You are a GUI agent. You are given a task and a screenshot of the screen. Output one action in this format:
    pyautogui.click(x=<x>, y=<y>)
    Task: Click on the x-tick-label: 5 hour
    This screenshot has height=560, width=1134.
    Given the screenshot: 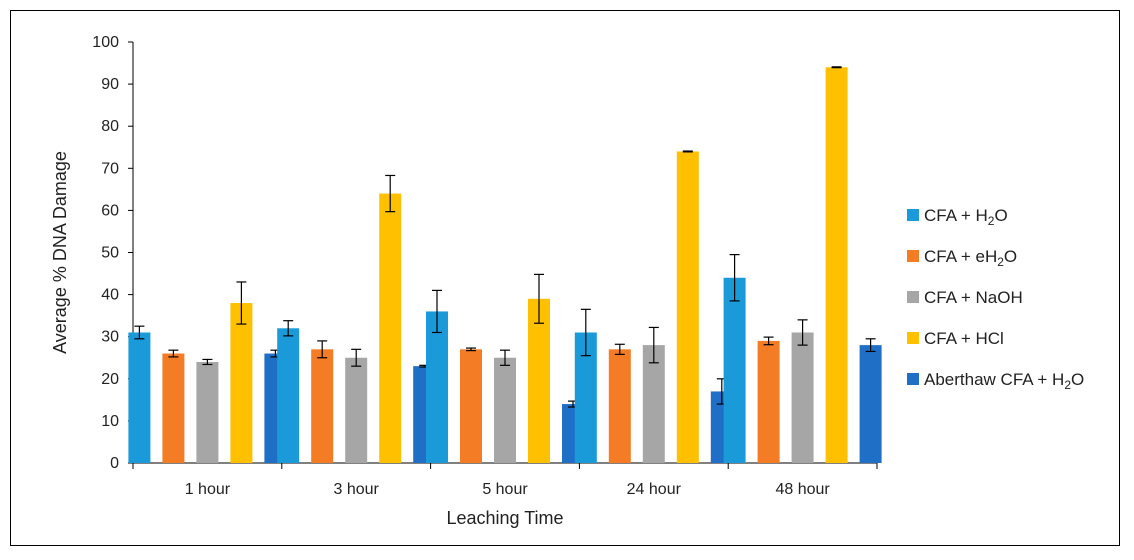 What is the action you would take?
    pyautogui.click(x=505, y=489)
    